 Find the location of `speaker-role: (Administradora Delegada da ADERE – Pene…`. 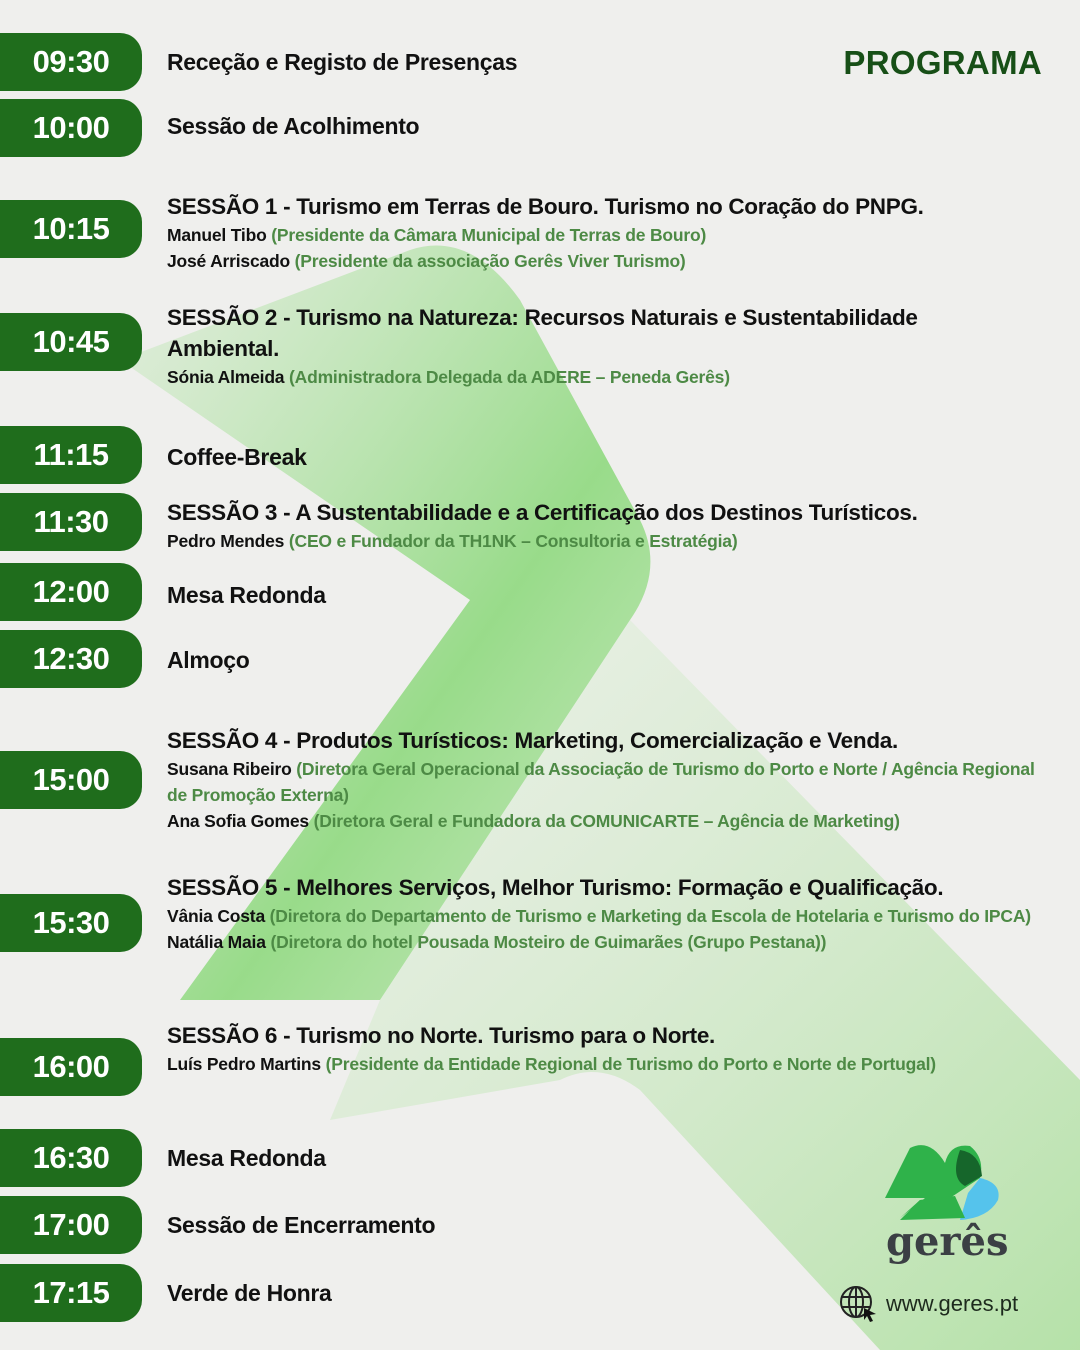

speaker-role: (Administradora Delegada da ADERE – Pene… is located at coordinates (509, 377).